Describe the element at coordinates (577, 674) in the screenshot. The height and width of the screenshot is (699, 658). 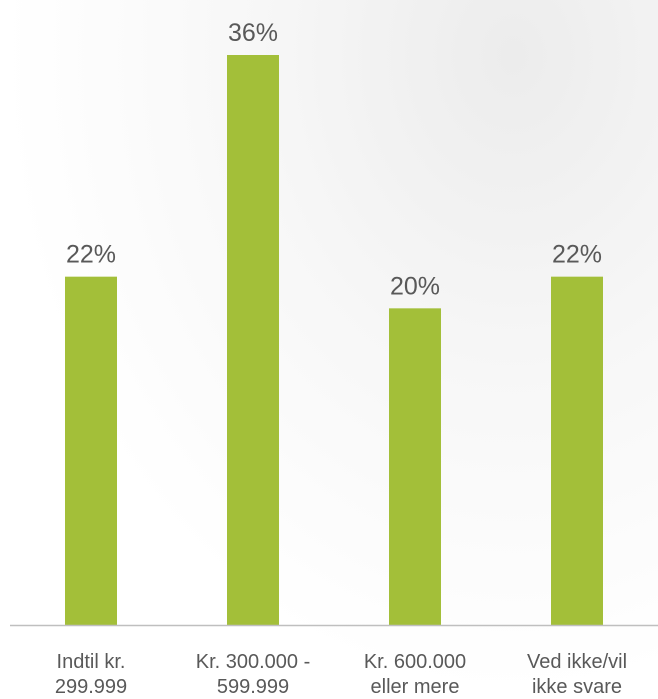
I see `category-label-4: Ved ikke/vil ikke svare` at that location.